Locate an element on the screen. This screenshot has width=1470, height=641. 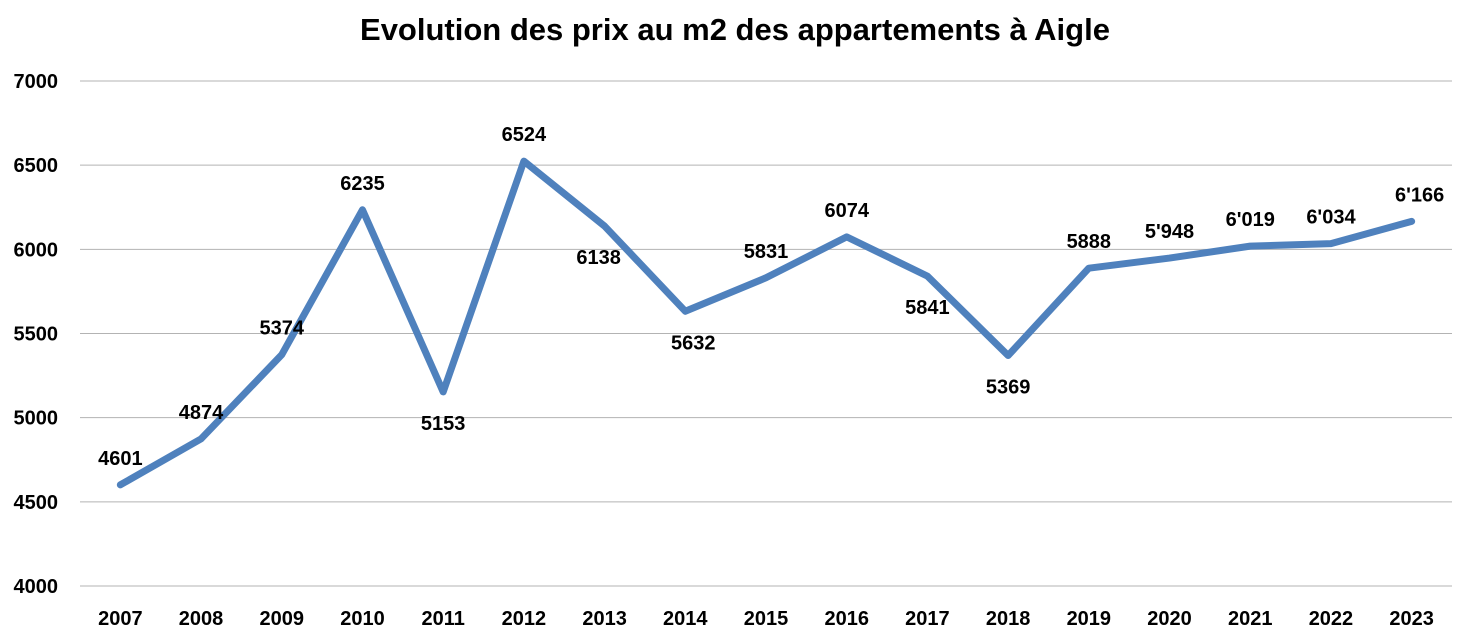
data-label: 6'019 is located at coordinates (1250, 220).